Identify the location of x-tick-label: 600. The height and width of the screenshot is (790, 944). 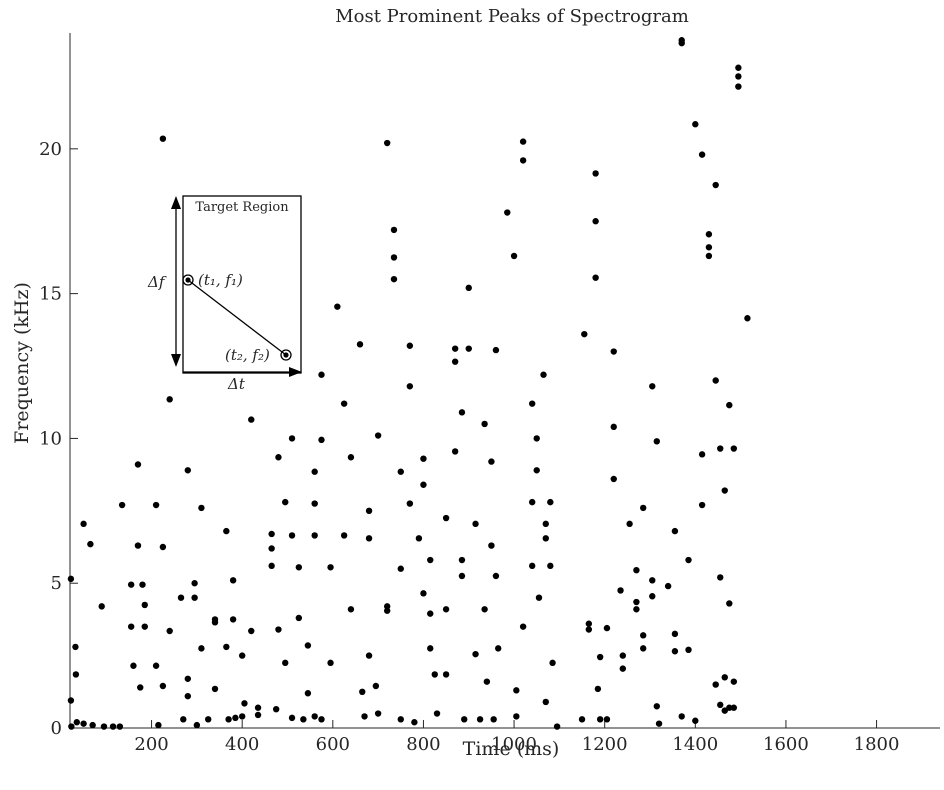
(333, 744).